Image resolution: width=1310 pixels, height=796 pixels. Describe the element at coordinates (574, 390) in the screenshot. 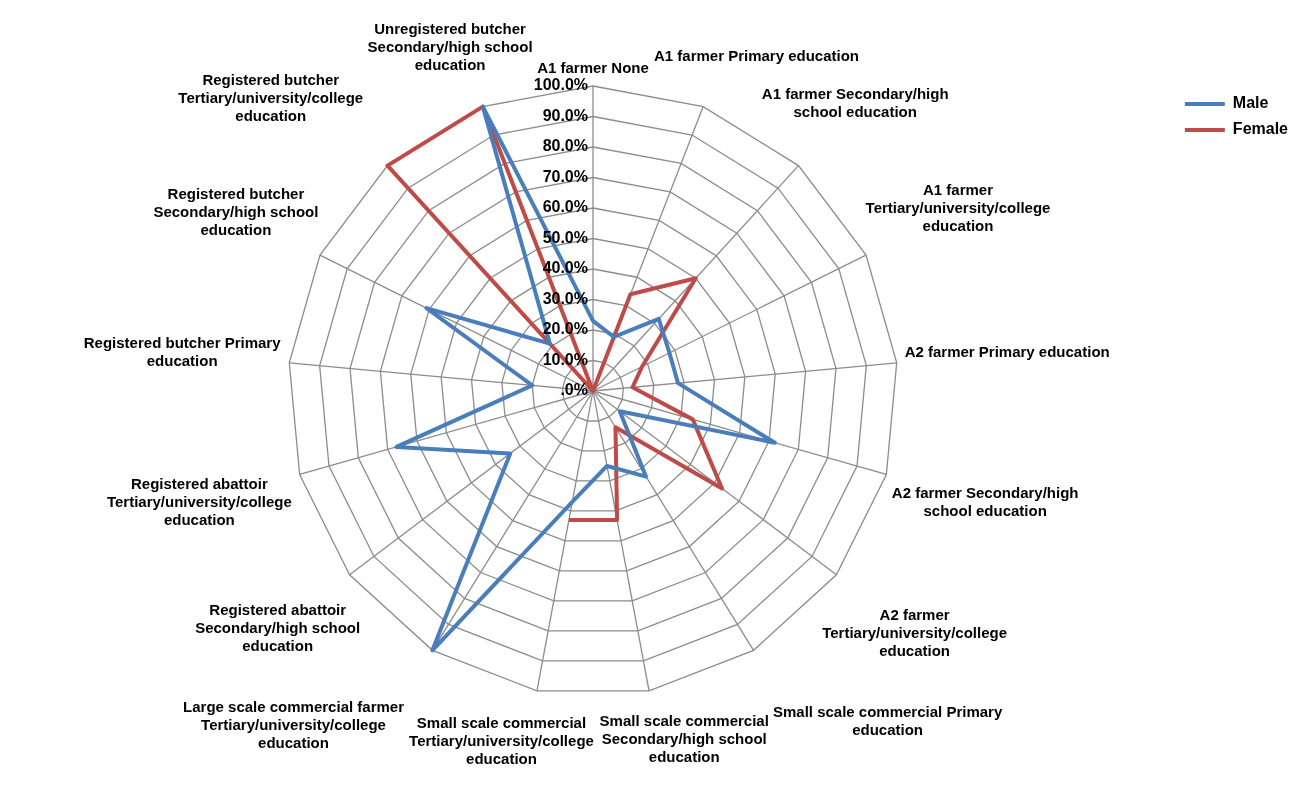

I see `y-tick-label: .0%` at that location.